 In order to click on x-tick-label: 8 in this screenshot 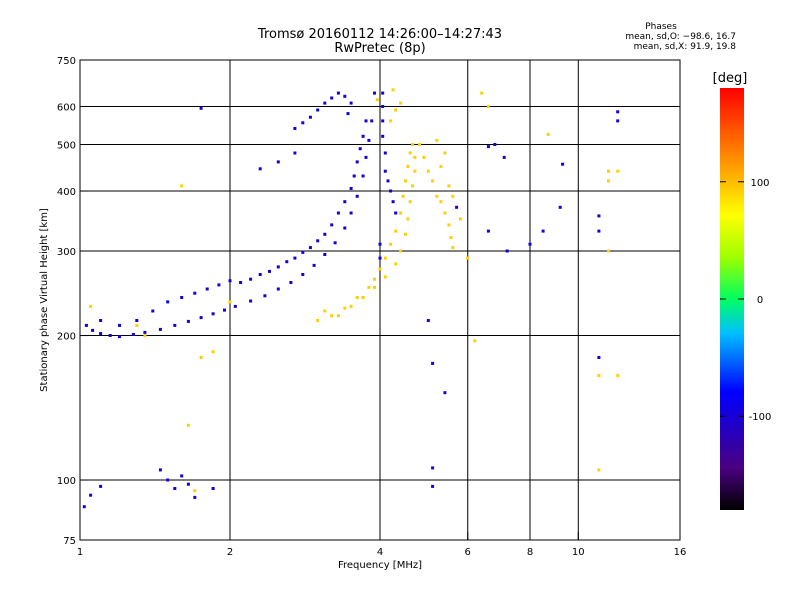, I will do `click(530, 552)`.